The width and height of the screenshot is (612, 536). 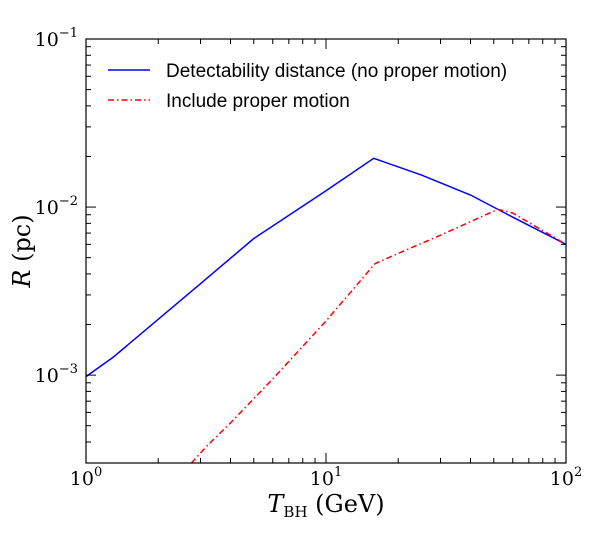 I want to click on legend-label-2: Include proper motion, so click(x=258, y=101).